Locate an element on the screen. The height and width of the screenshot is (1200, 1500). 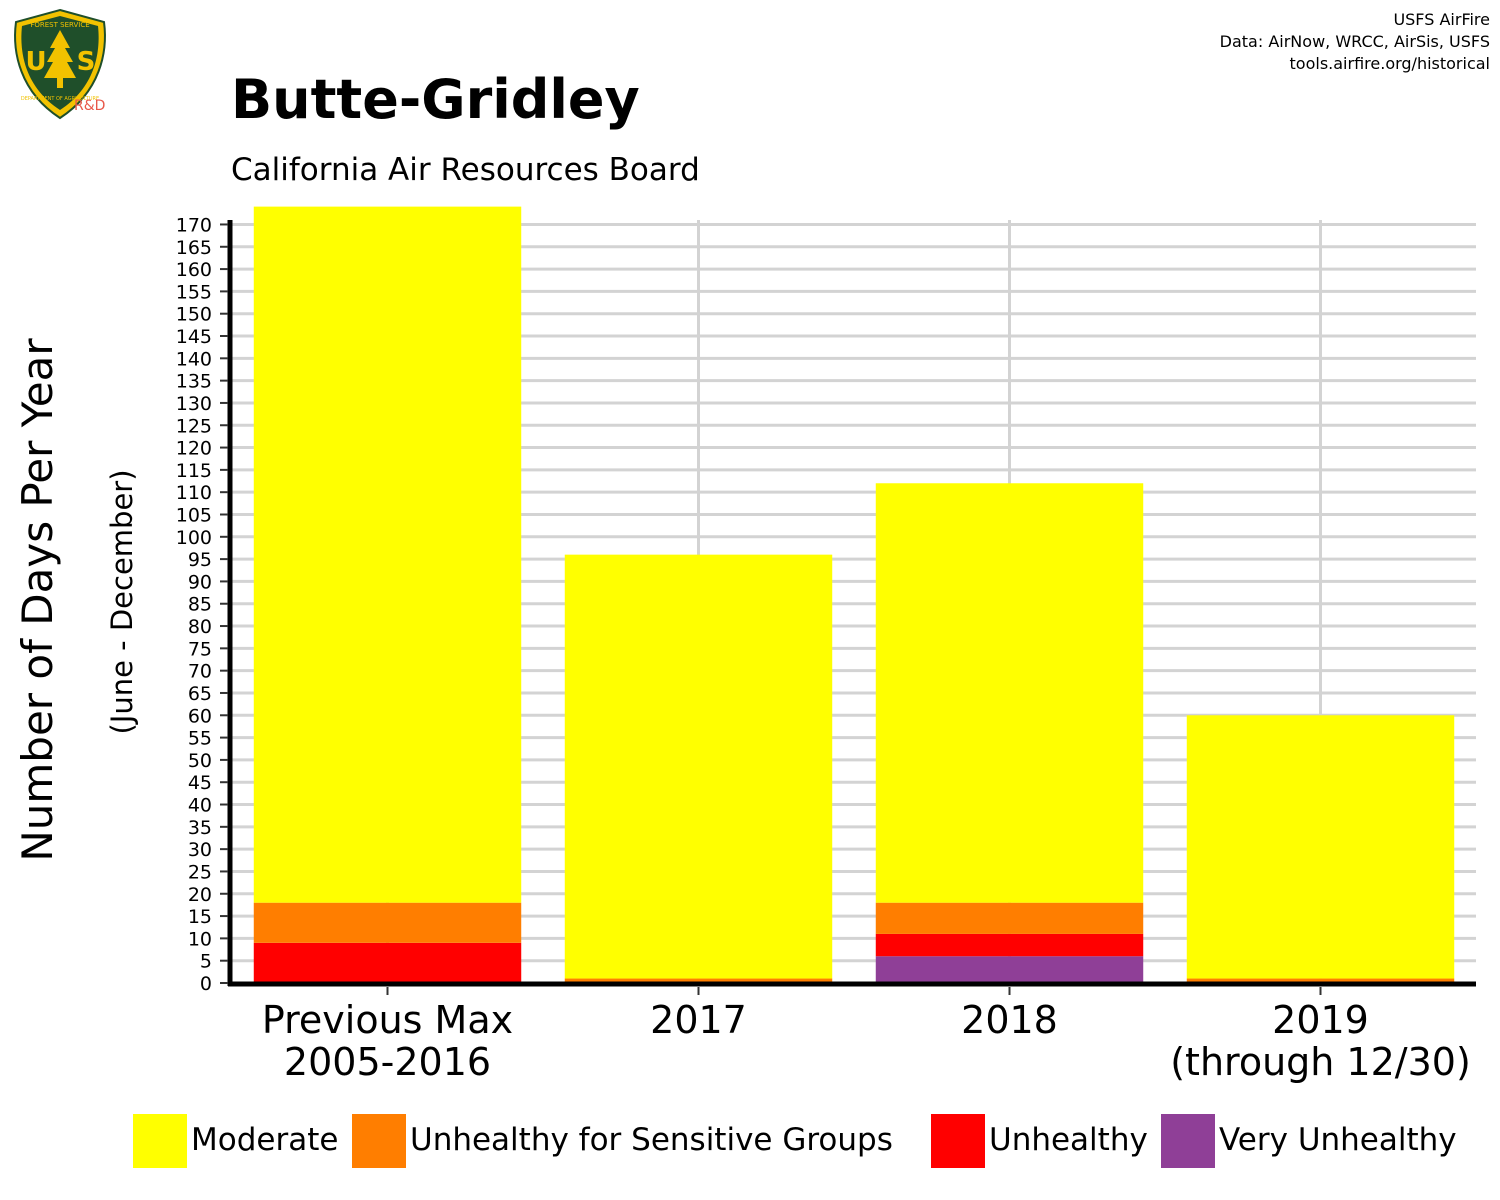
logo-rd-label: R&D is located at coordinates (90, 106).